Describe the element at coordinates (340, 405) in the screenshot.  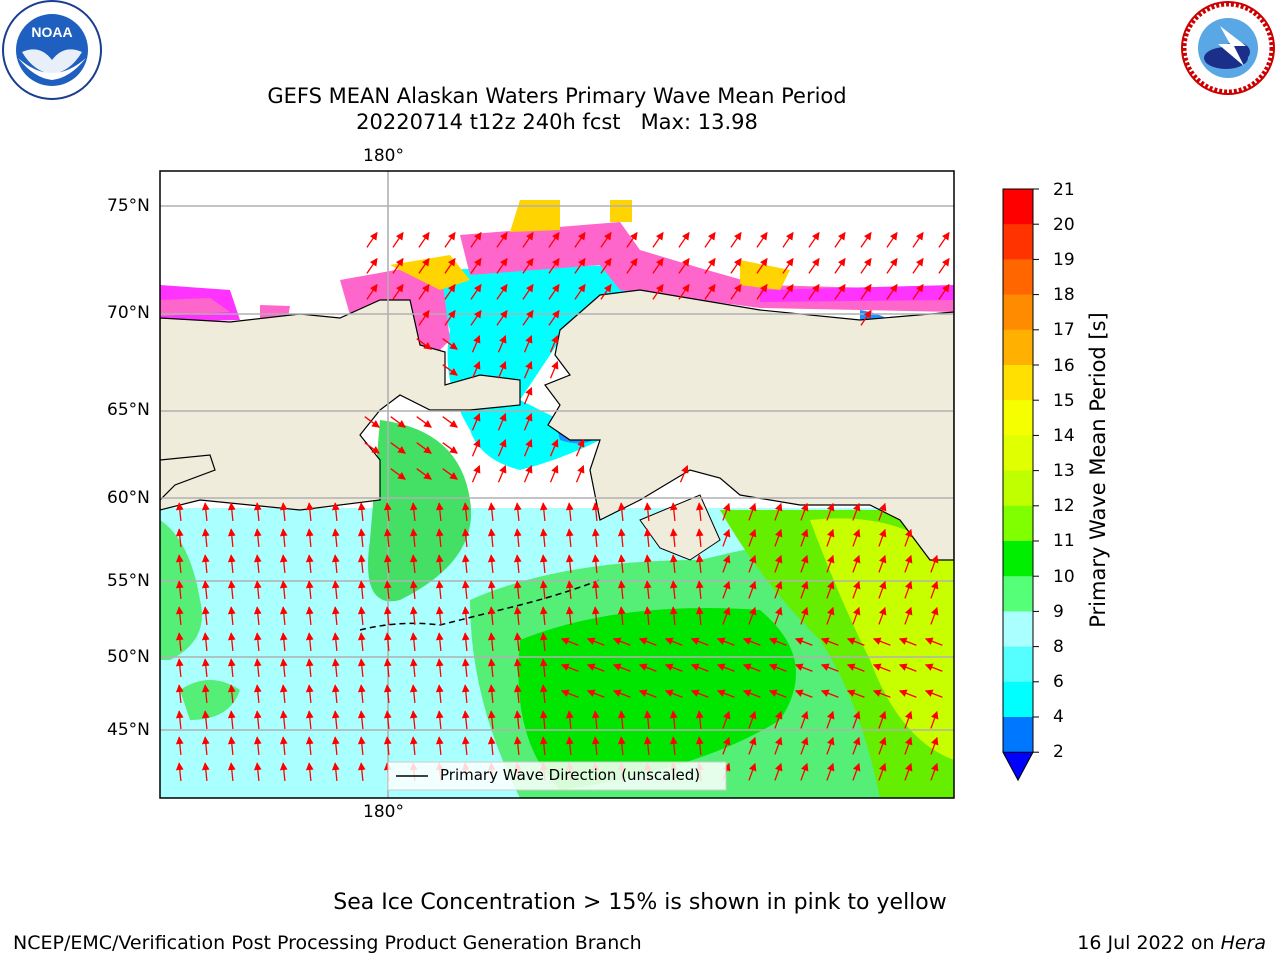
I see `siberia-land` at that location.